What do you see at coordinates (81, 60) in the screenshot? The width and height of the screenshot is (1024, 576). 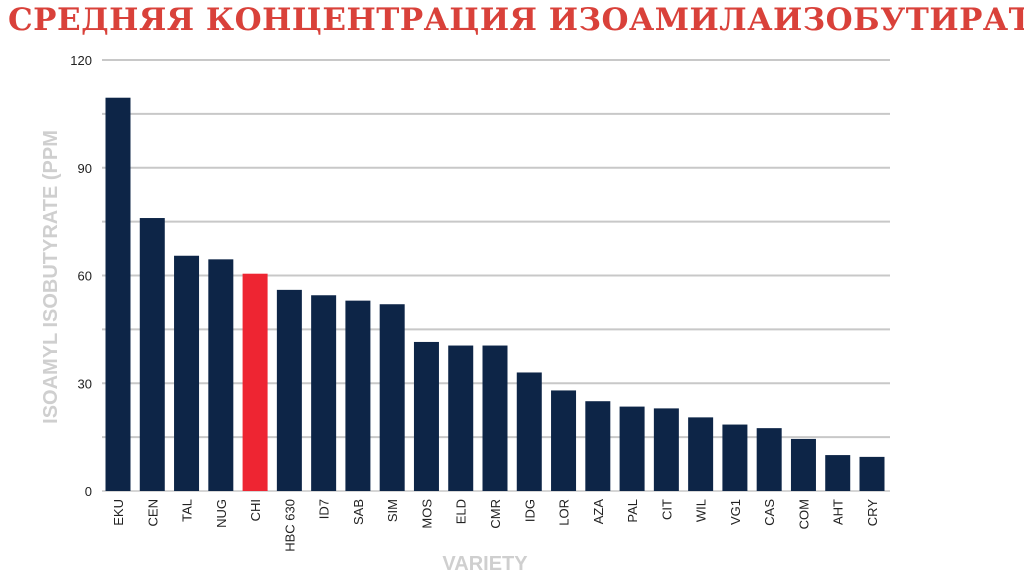 I see `y-tick-label: 120` at bounding box center [81, 60].